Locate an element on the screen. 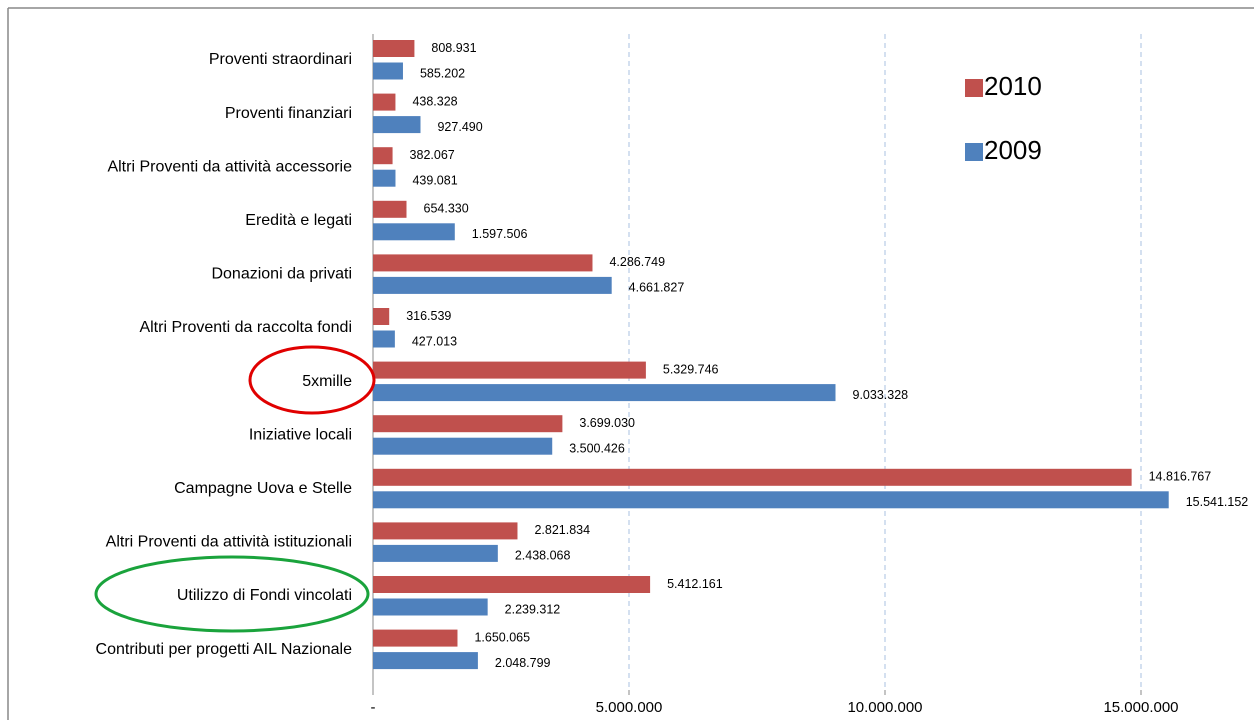  y-tick-label: Proventi straordinari is located at coordinates (280, 59).